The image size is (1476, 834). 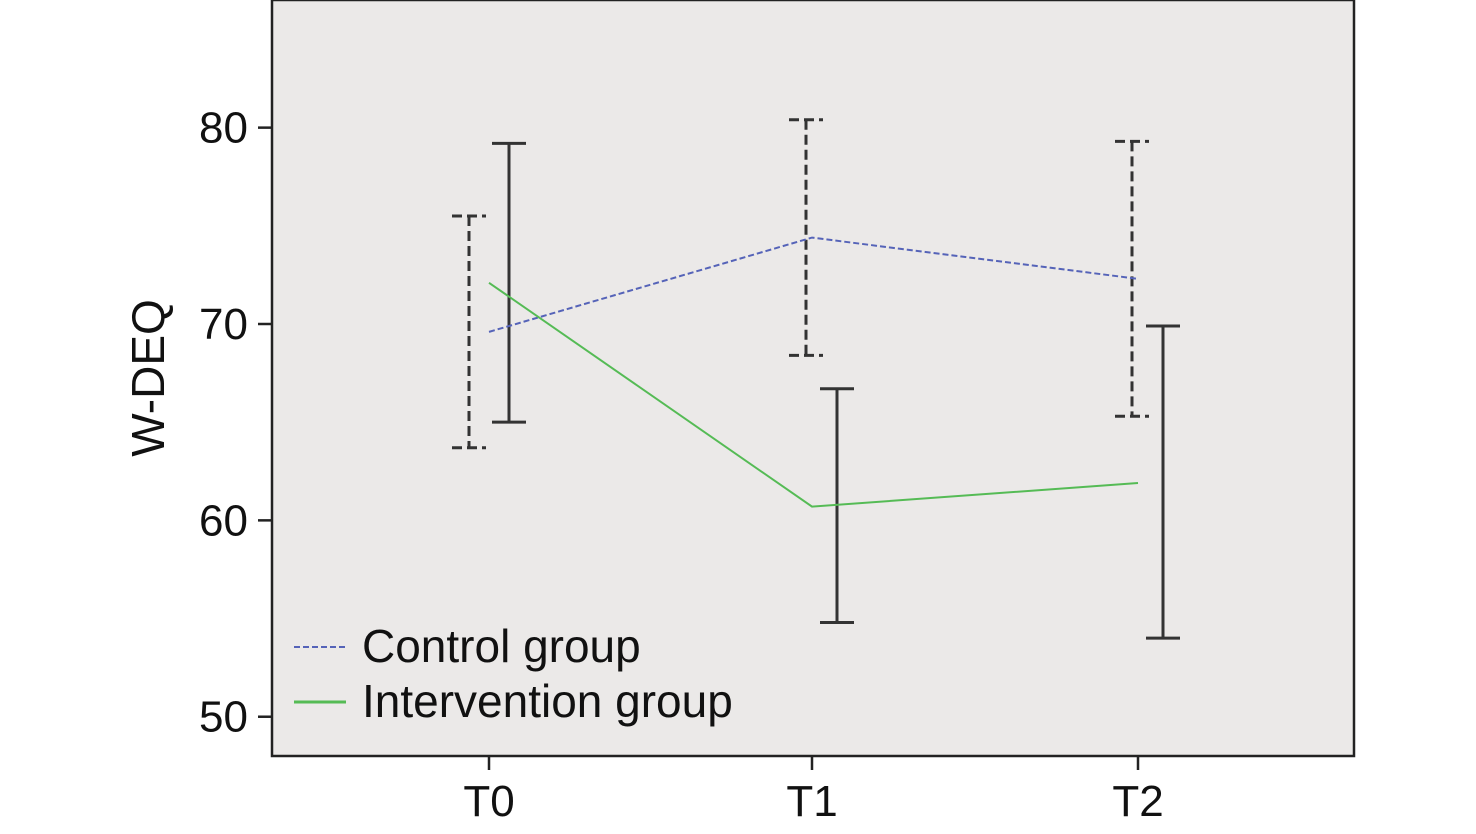 I want to click on legend-item: Control group, so click(x=467, y=646).